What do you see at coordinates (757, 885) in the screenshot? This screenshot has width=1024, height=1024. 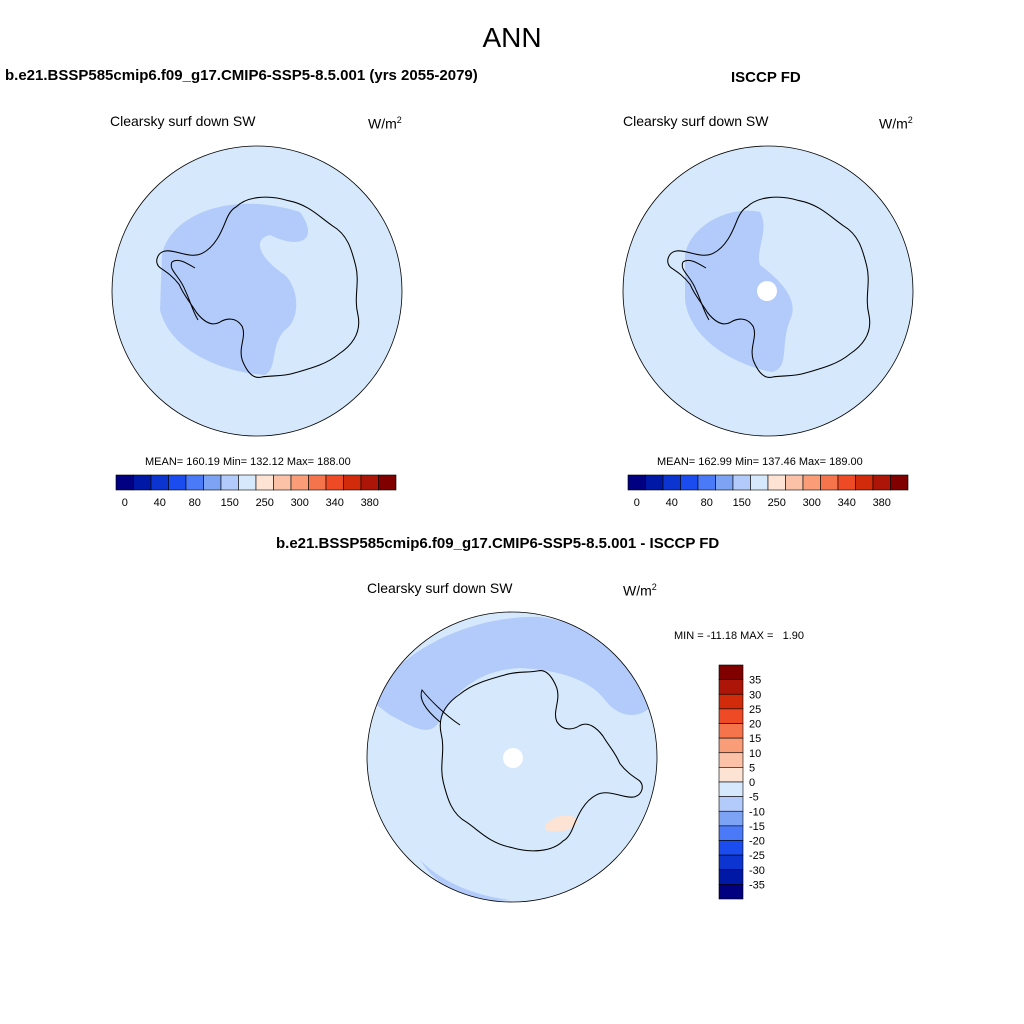 I see `colorbar-tick-label: -35` at bounding box center [757, 885].